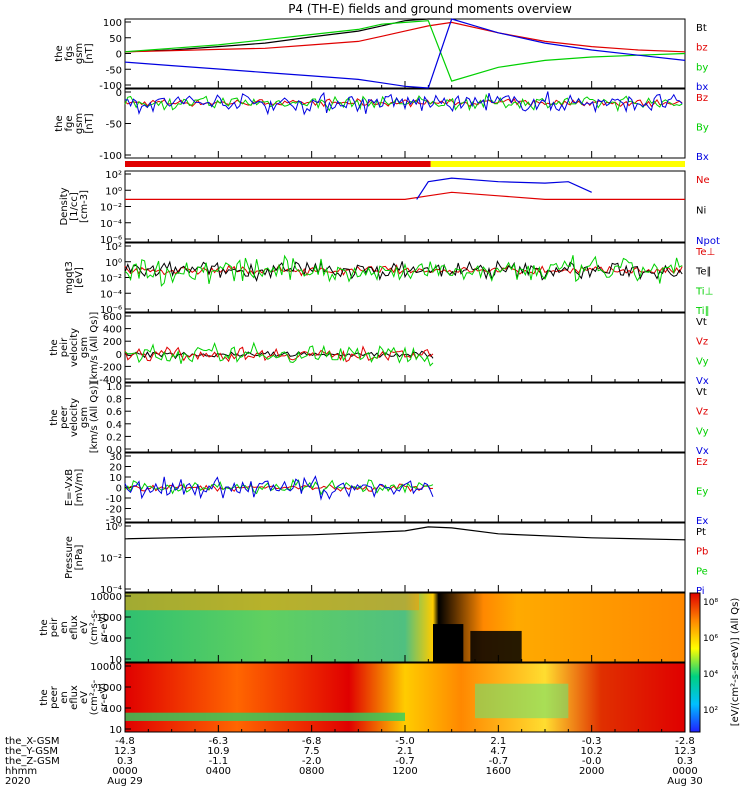  I want to click on legend-Vx: Vx, so click(702, 381).